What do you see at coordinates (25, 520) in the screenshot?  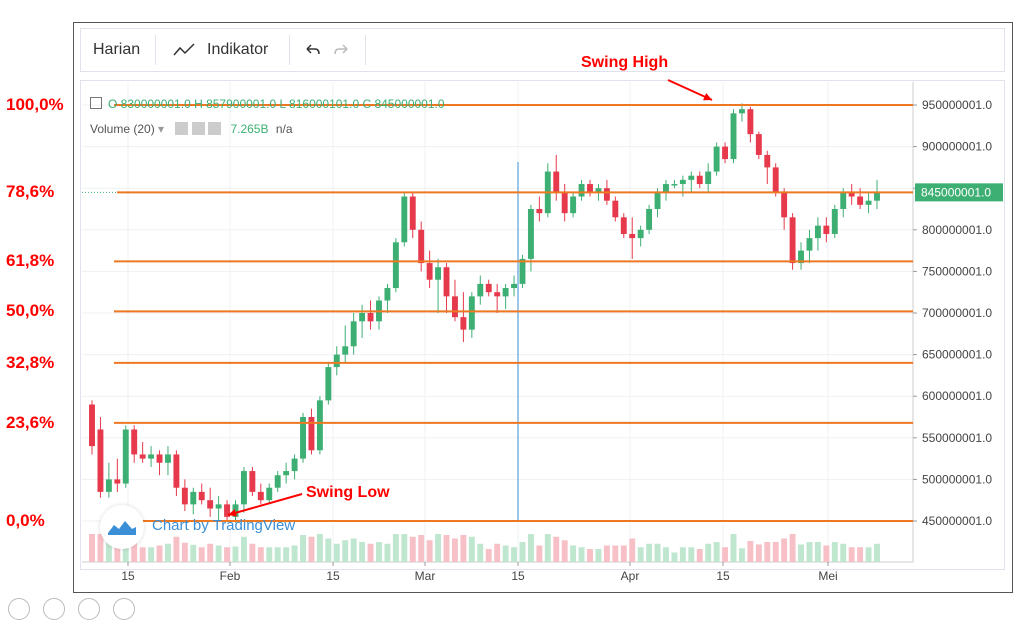 I see `fib-label: 0,0%` at bounding box center [25, 520].